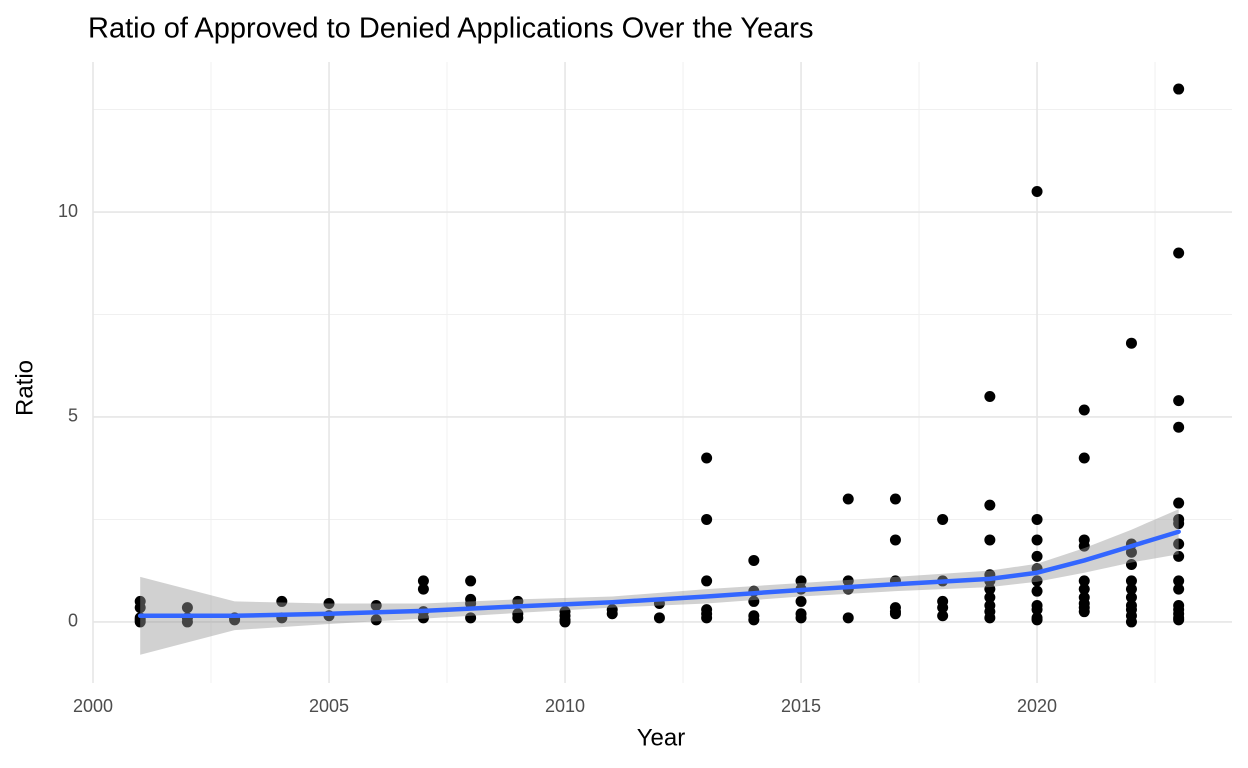 The image size is (1248, 768). Describe the element at coordinates (68, 211) in the screenshot. I see `y-tick-label: 10` at that location.